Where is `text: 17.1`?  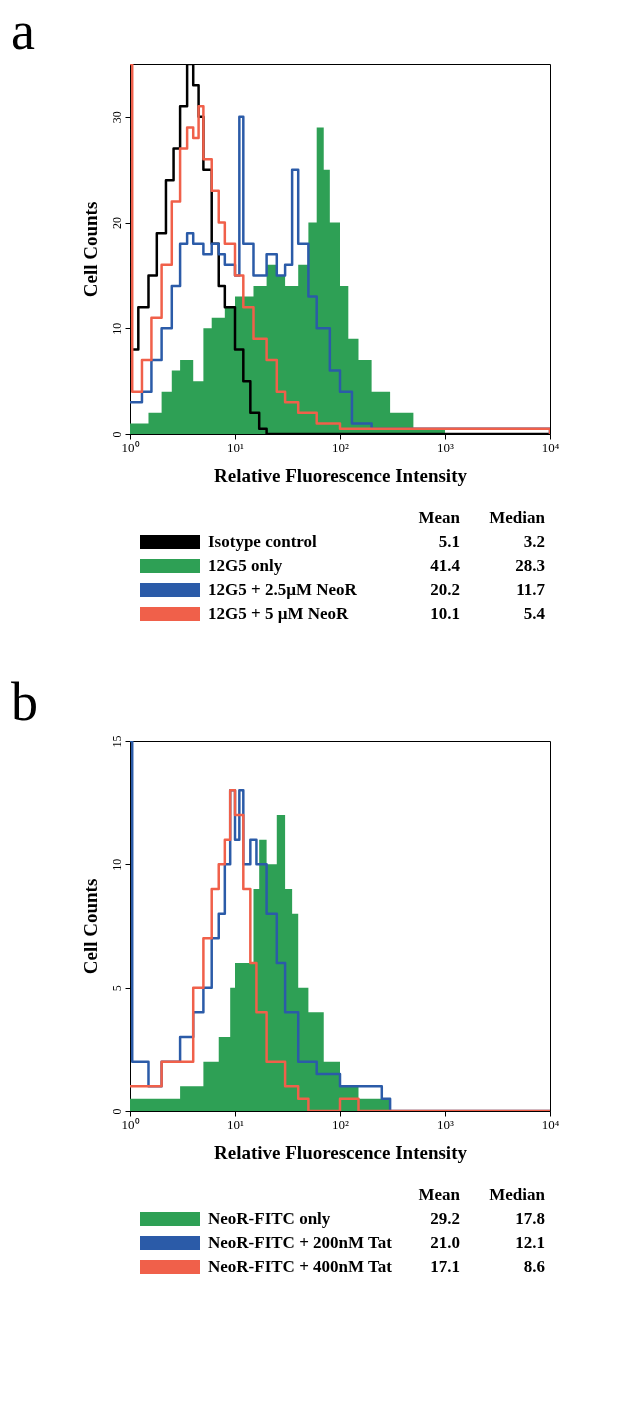
text: 17.1 is located at coordinates (445, 1266).